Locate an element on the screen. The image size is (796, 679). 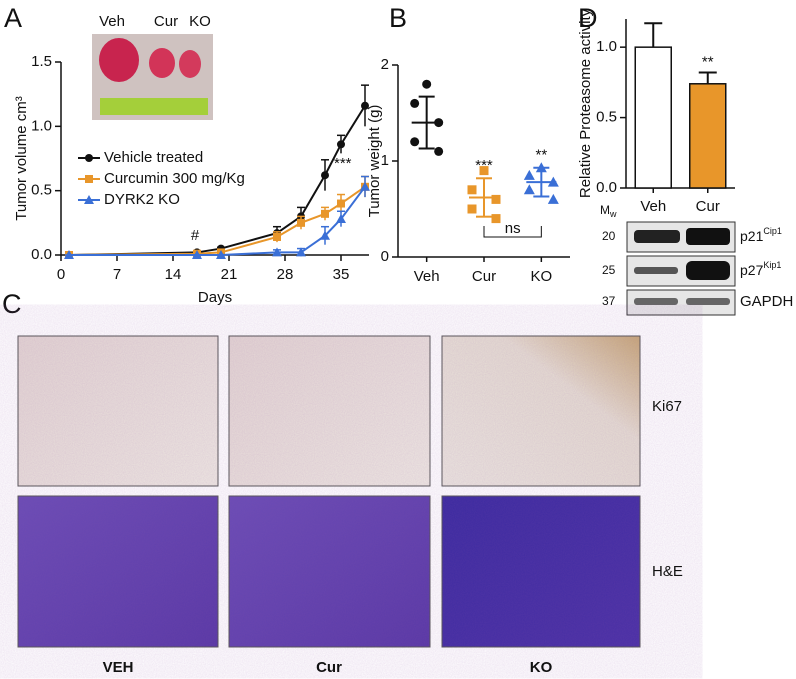
x-tick-label: 35 is located at coordinates (341, 274).